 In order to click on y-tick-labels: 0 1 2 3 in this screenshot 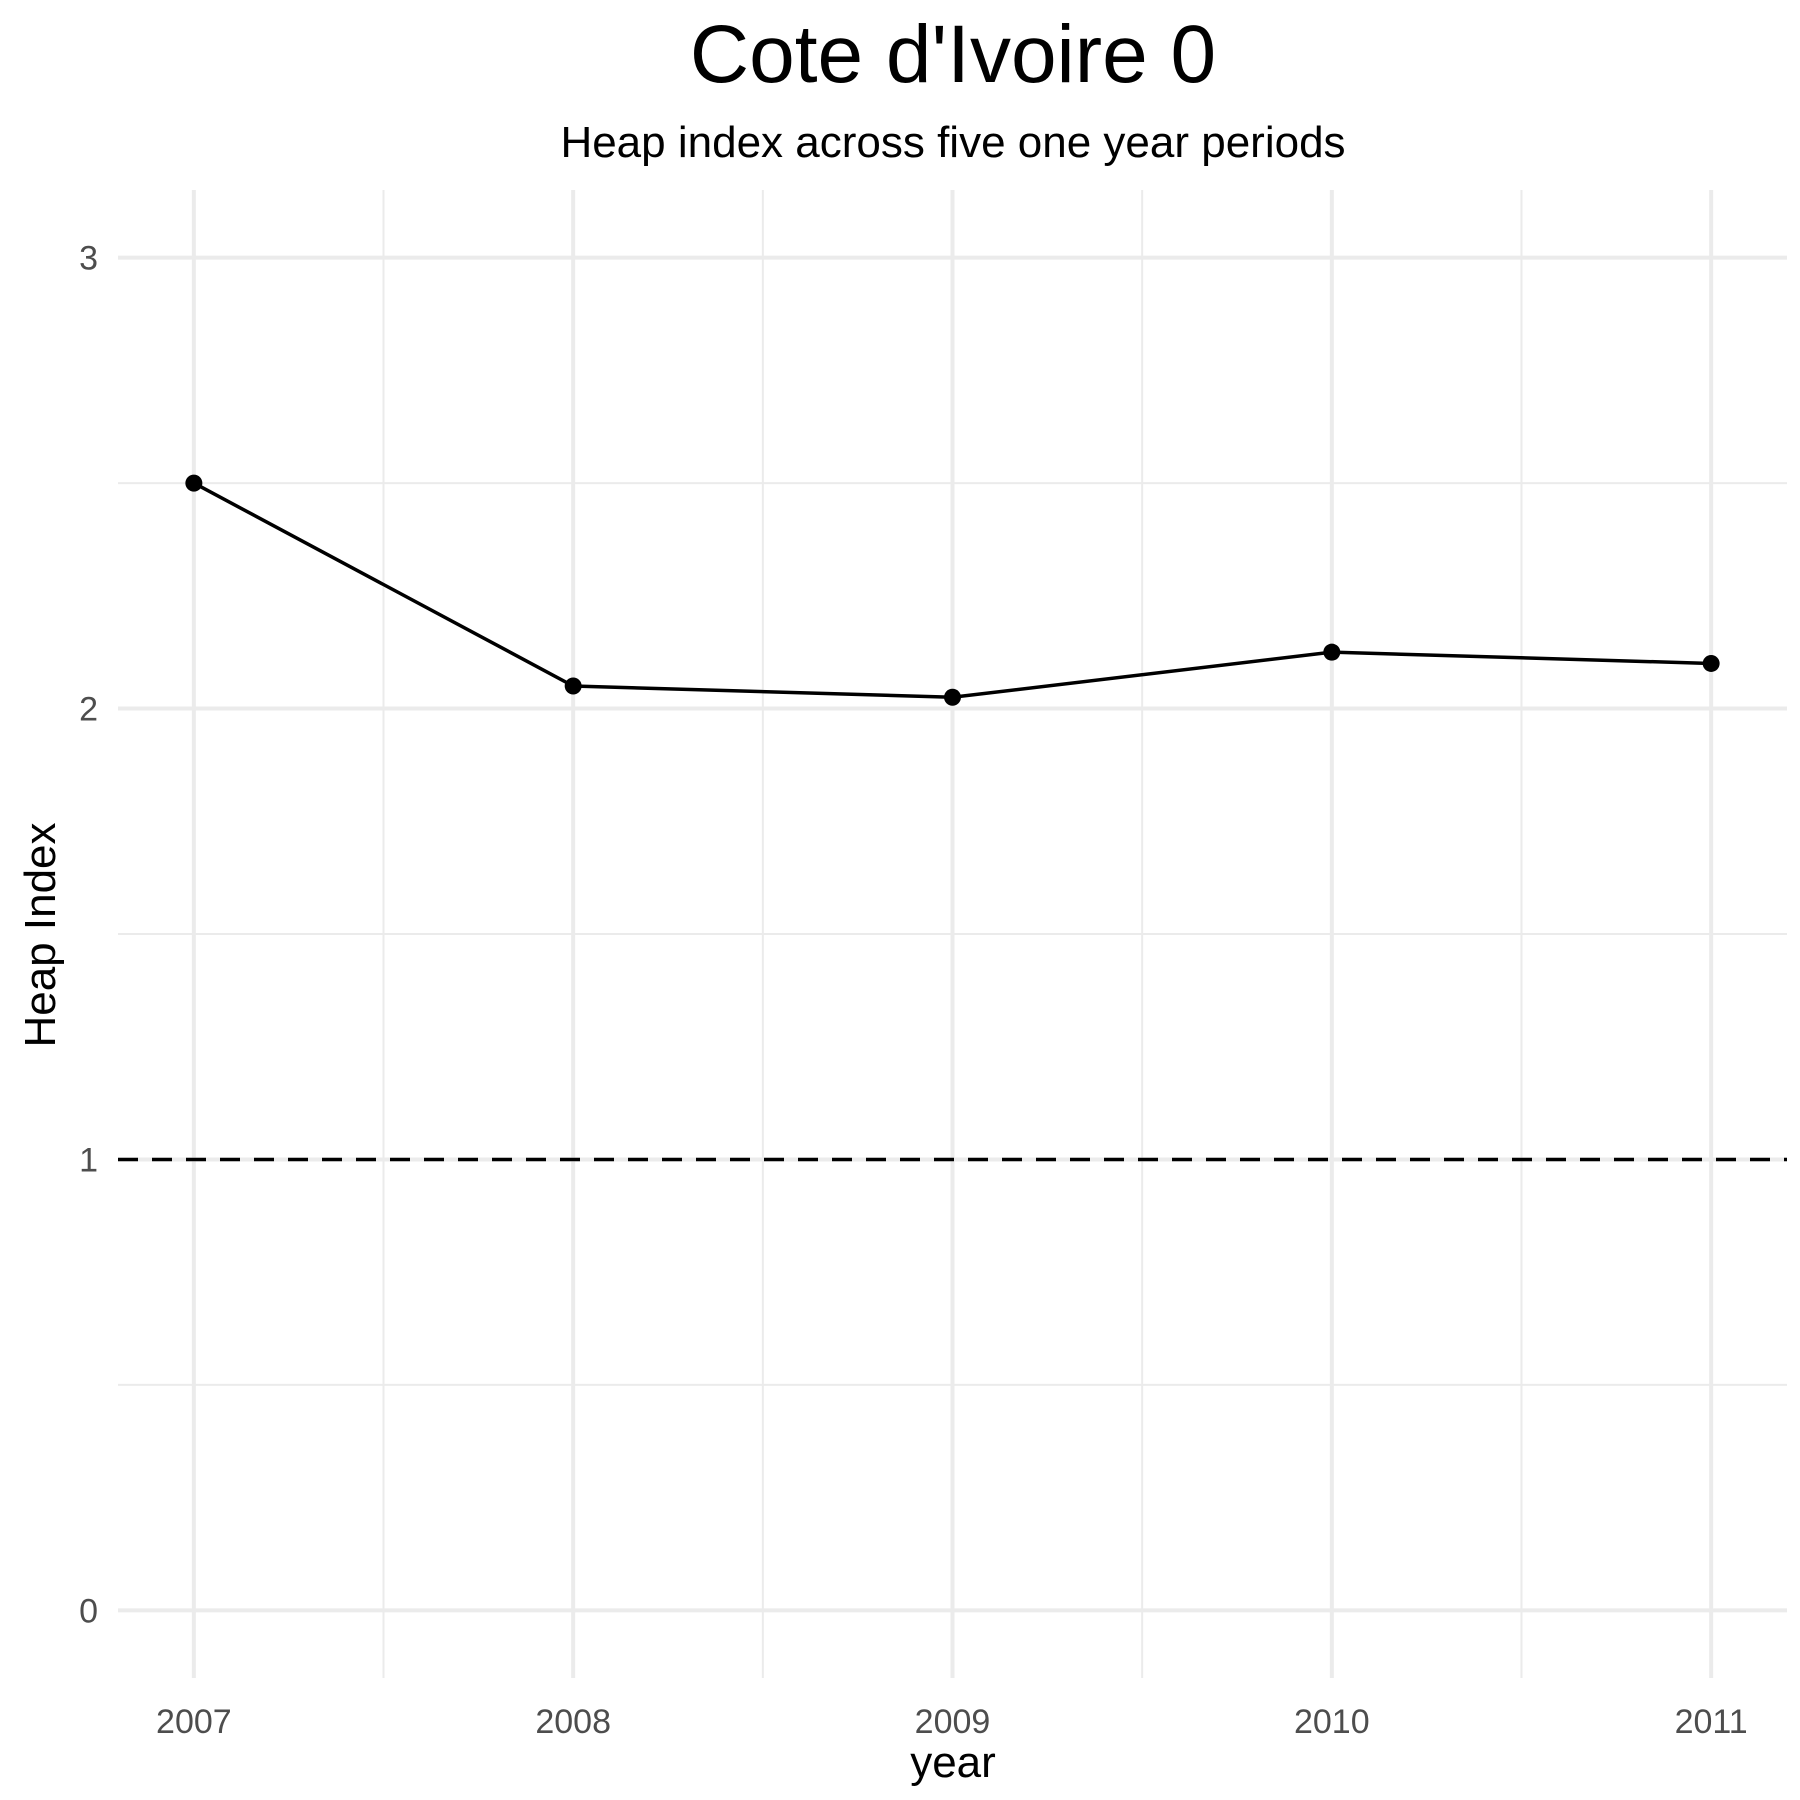, I will do `click(88, 935)`.